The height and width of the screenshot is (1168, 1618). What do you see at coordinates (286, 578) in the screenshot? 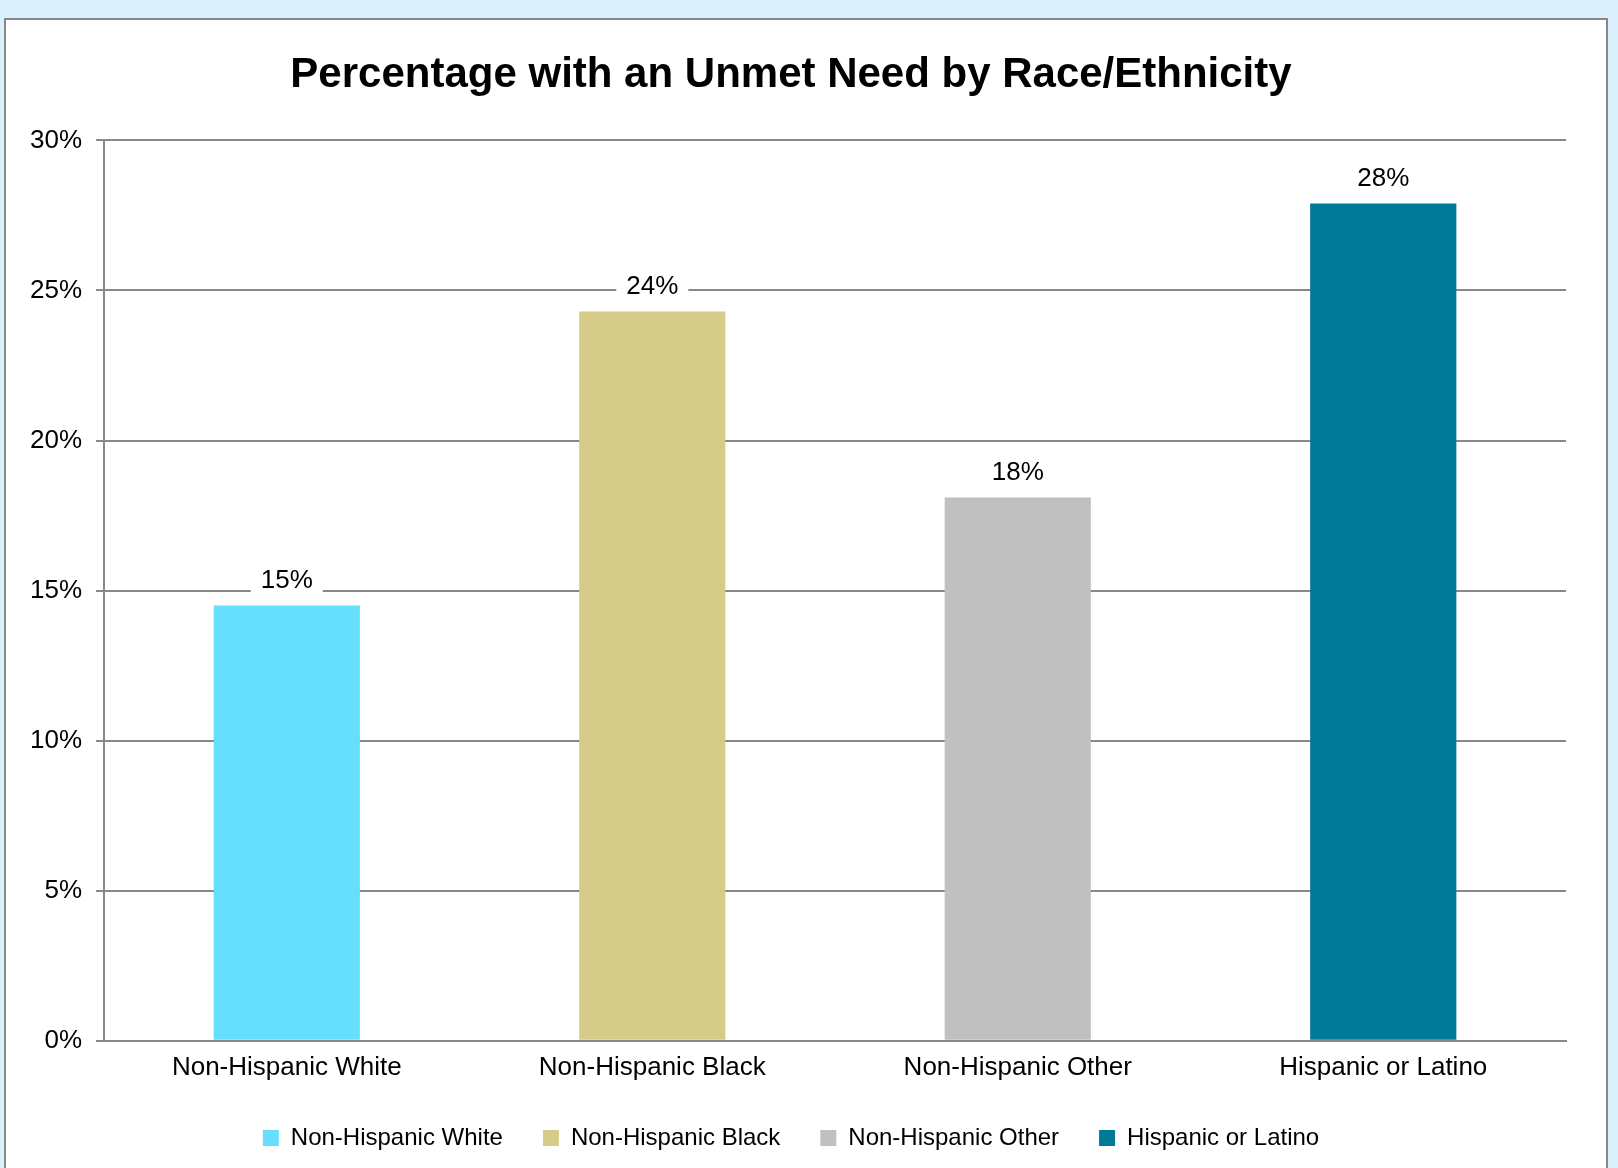
I see `data-label: 15%` at bounding box center [286, 578].